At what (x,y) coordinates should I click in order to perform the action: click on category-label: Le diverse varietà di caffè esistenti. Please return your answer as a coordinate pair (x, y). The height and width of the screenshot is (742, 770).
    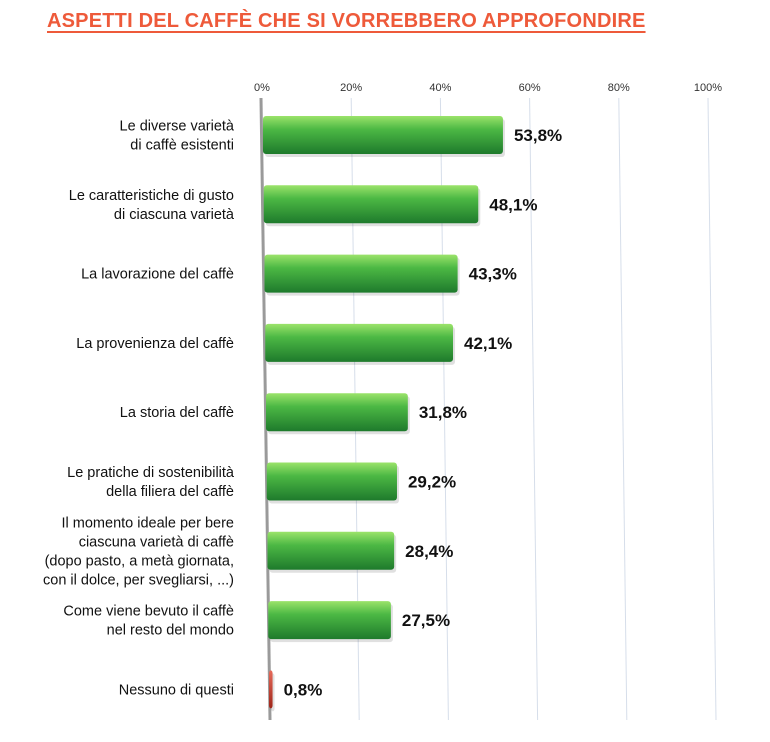
    Looking at the image, I should click on (177, 136).